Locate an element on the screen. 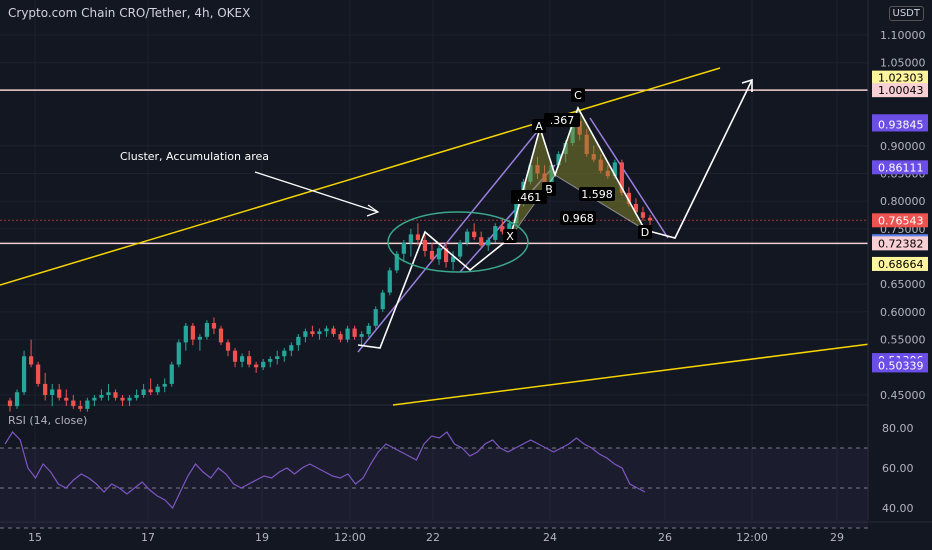 The width and height of the screenshot is (932, 550). point-label-d: D is located at coordinates (645, 232).